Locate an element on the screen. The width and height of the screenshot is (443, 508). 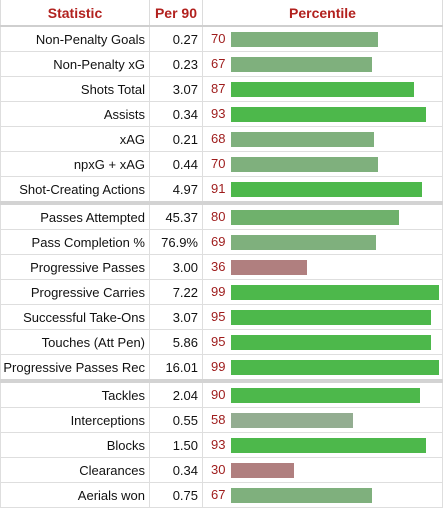
percentile-value: 87 is located at coordinates (218, 88).